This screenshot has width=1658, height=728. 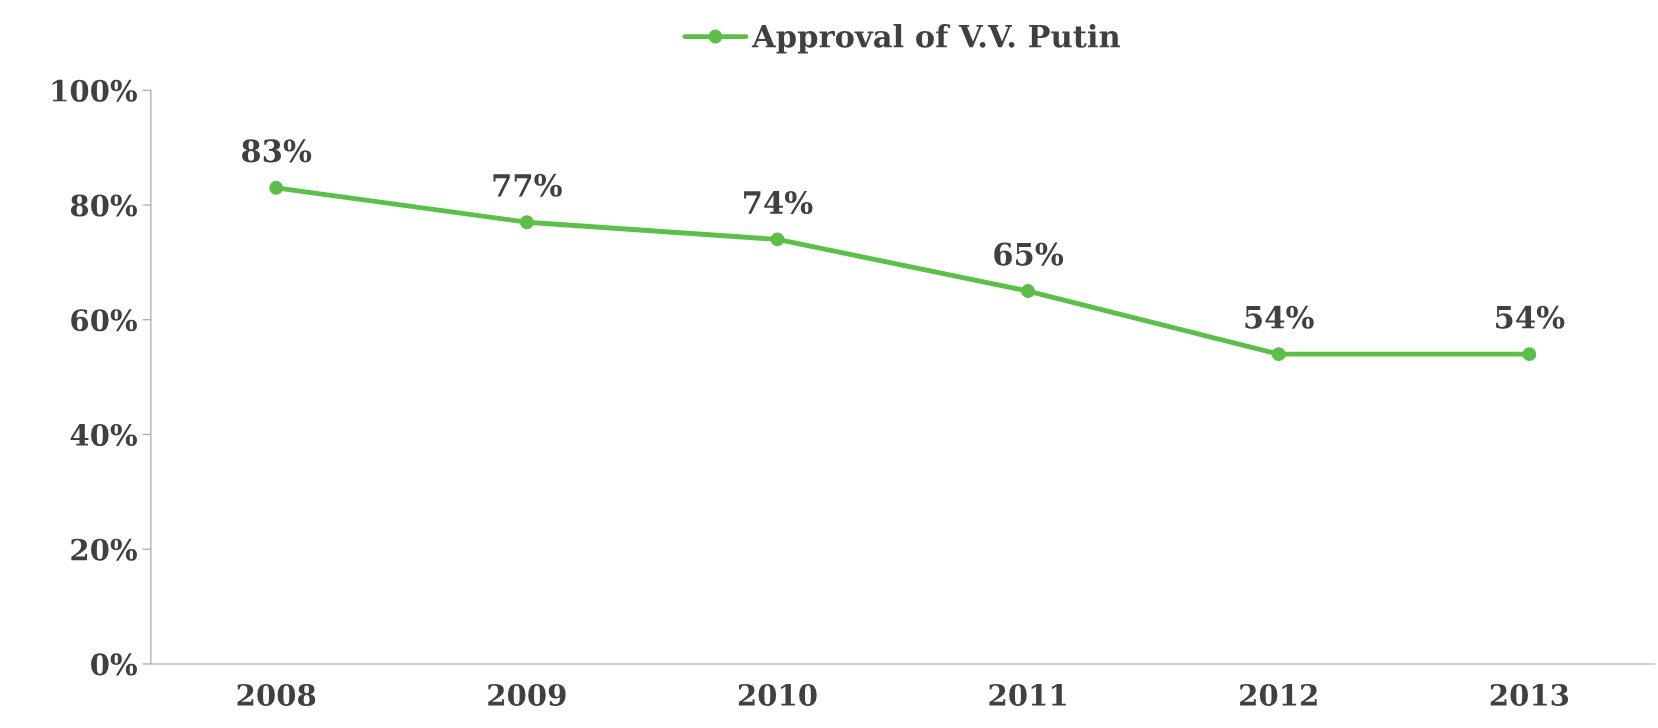 I want to click on data-label: 83%, so click(x=277, y=151).